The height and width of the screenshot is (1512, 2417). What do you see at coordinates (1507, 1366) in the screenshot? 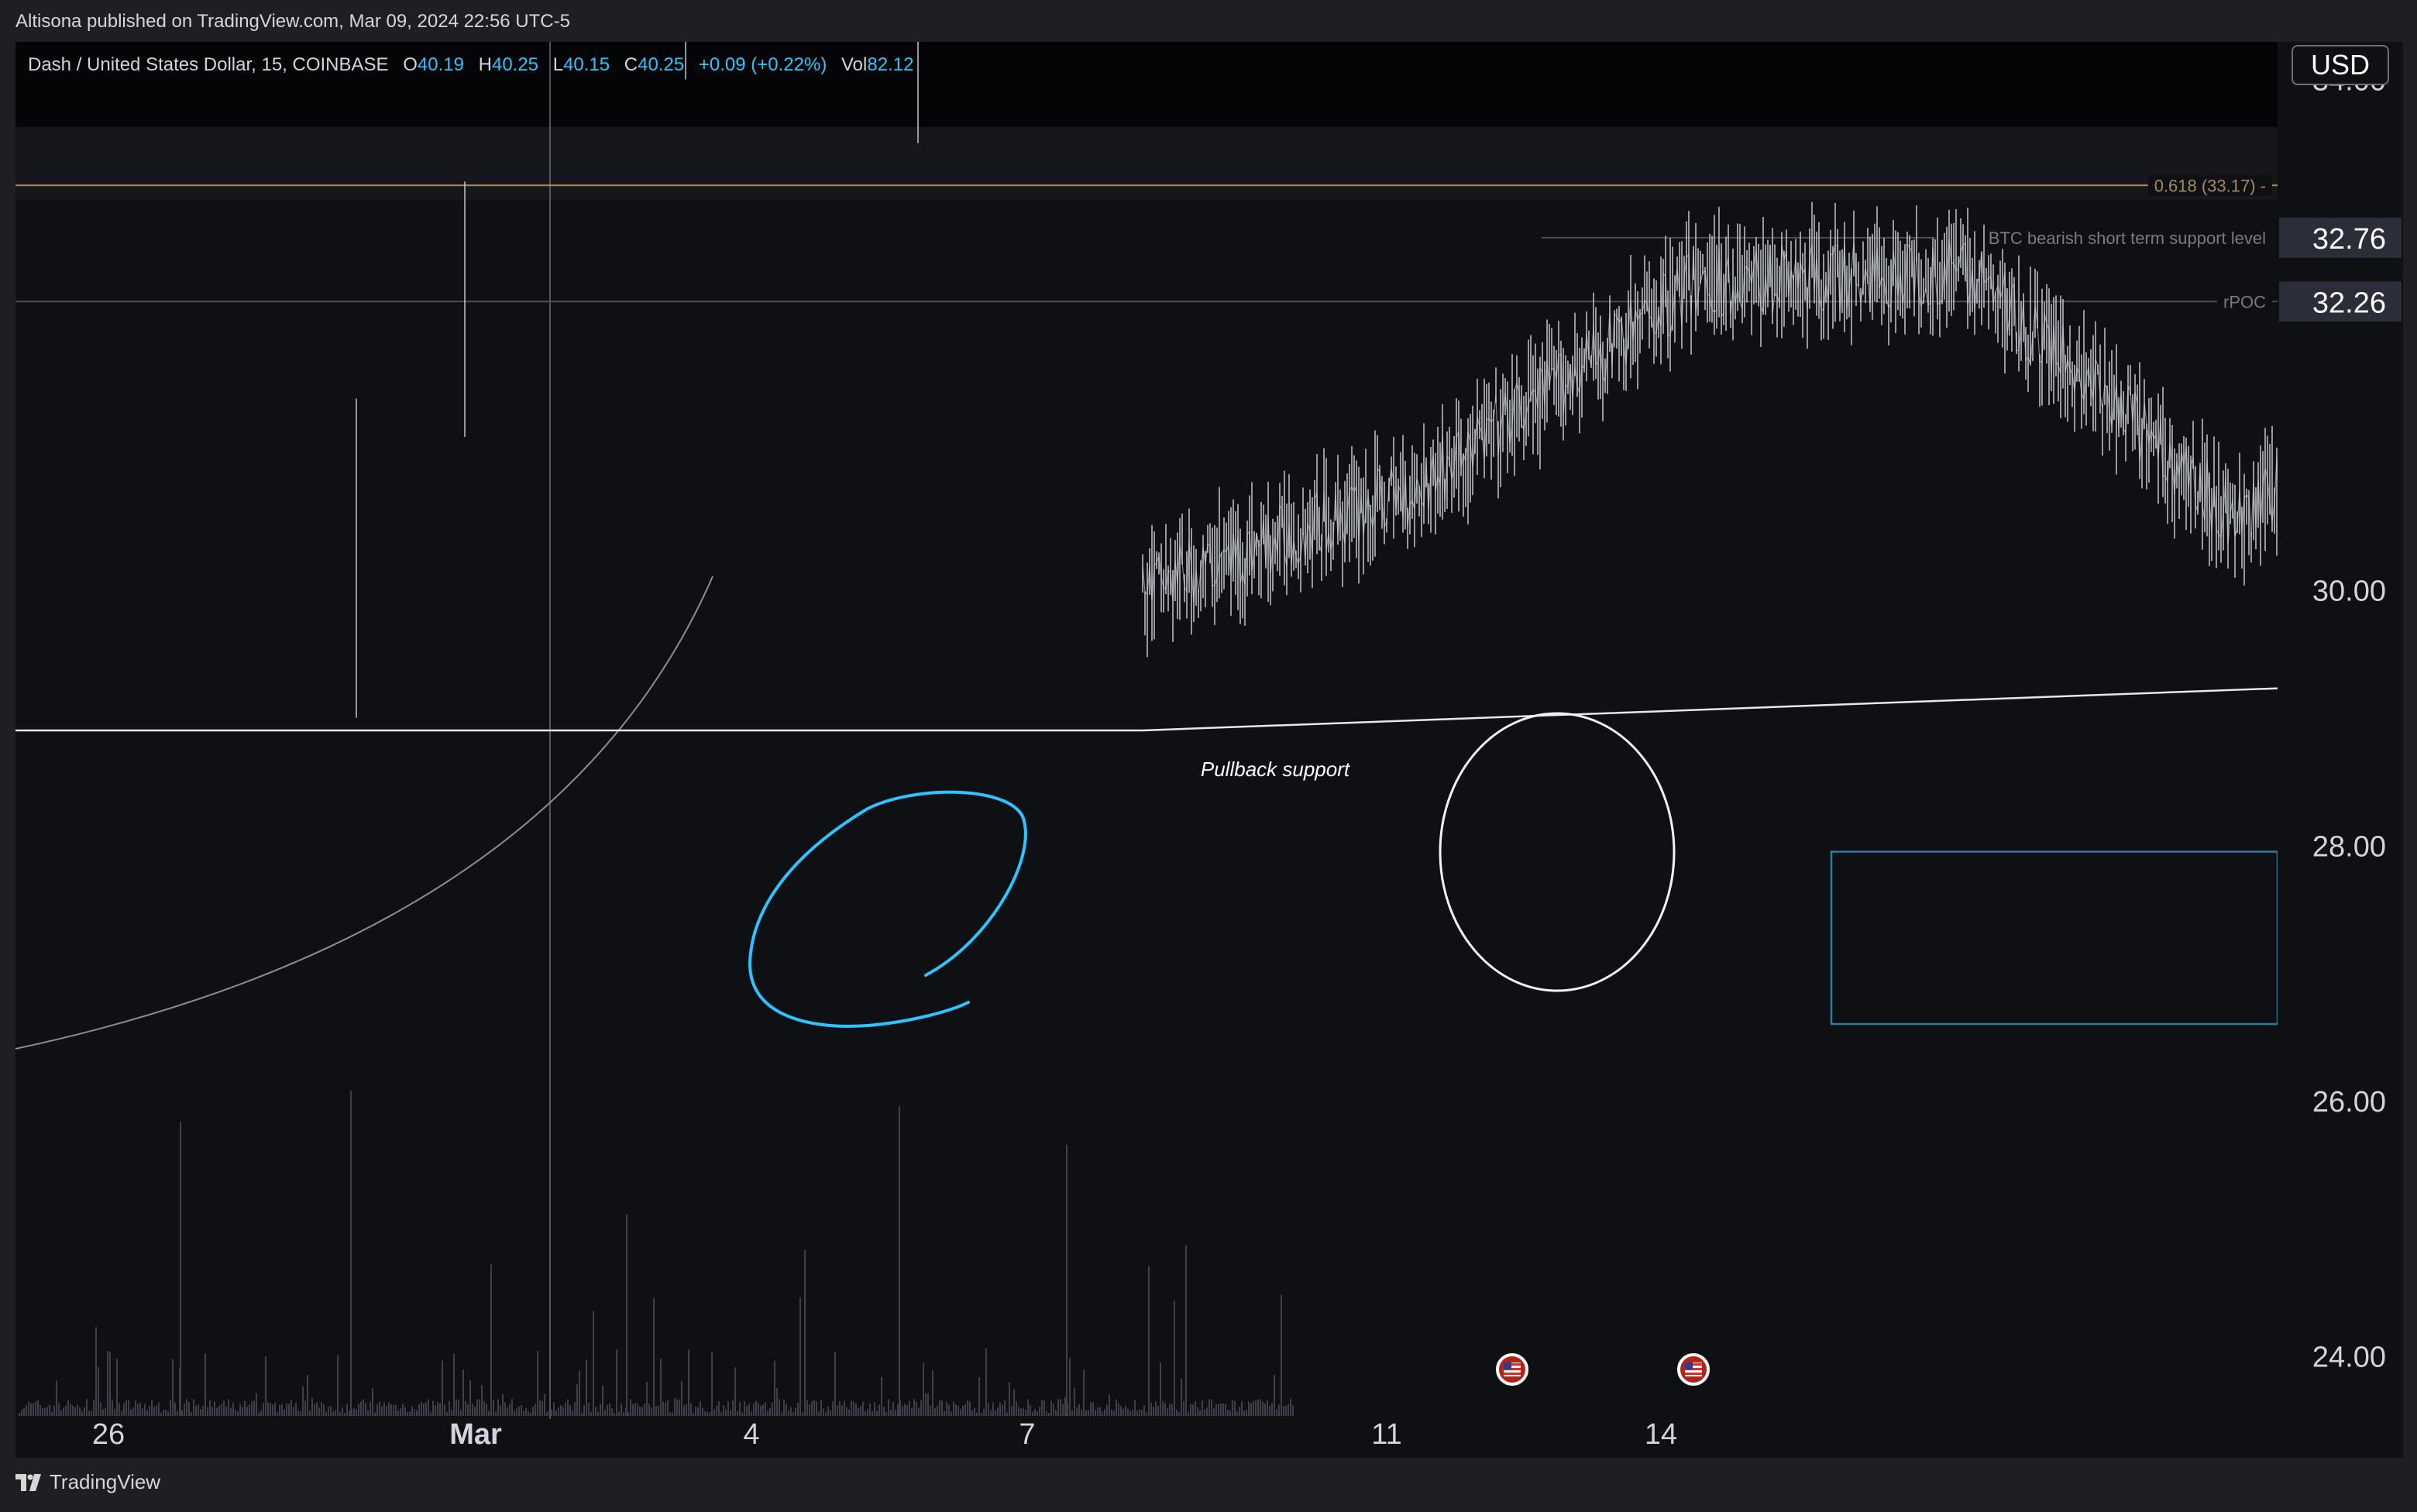
I see `us-flag-icon-canton` at bounding box center [1507, 1366].